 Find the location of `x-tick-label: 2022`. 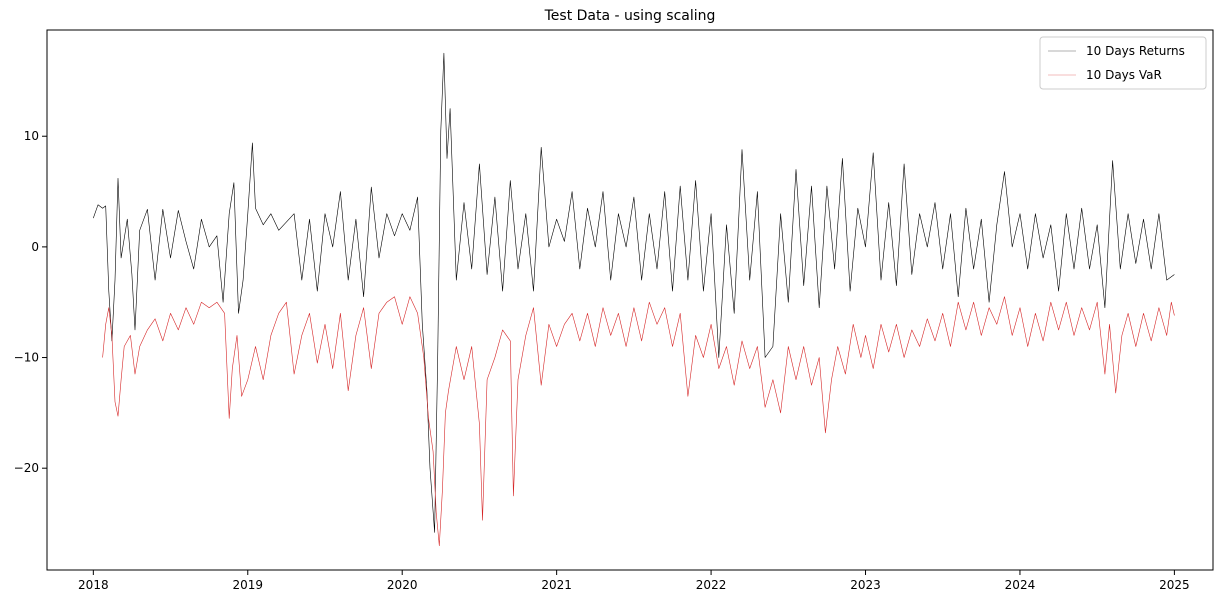

x-tick-label: 2022 is located at coordinates (711, 585).